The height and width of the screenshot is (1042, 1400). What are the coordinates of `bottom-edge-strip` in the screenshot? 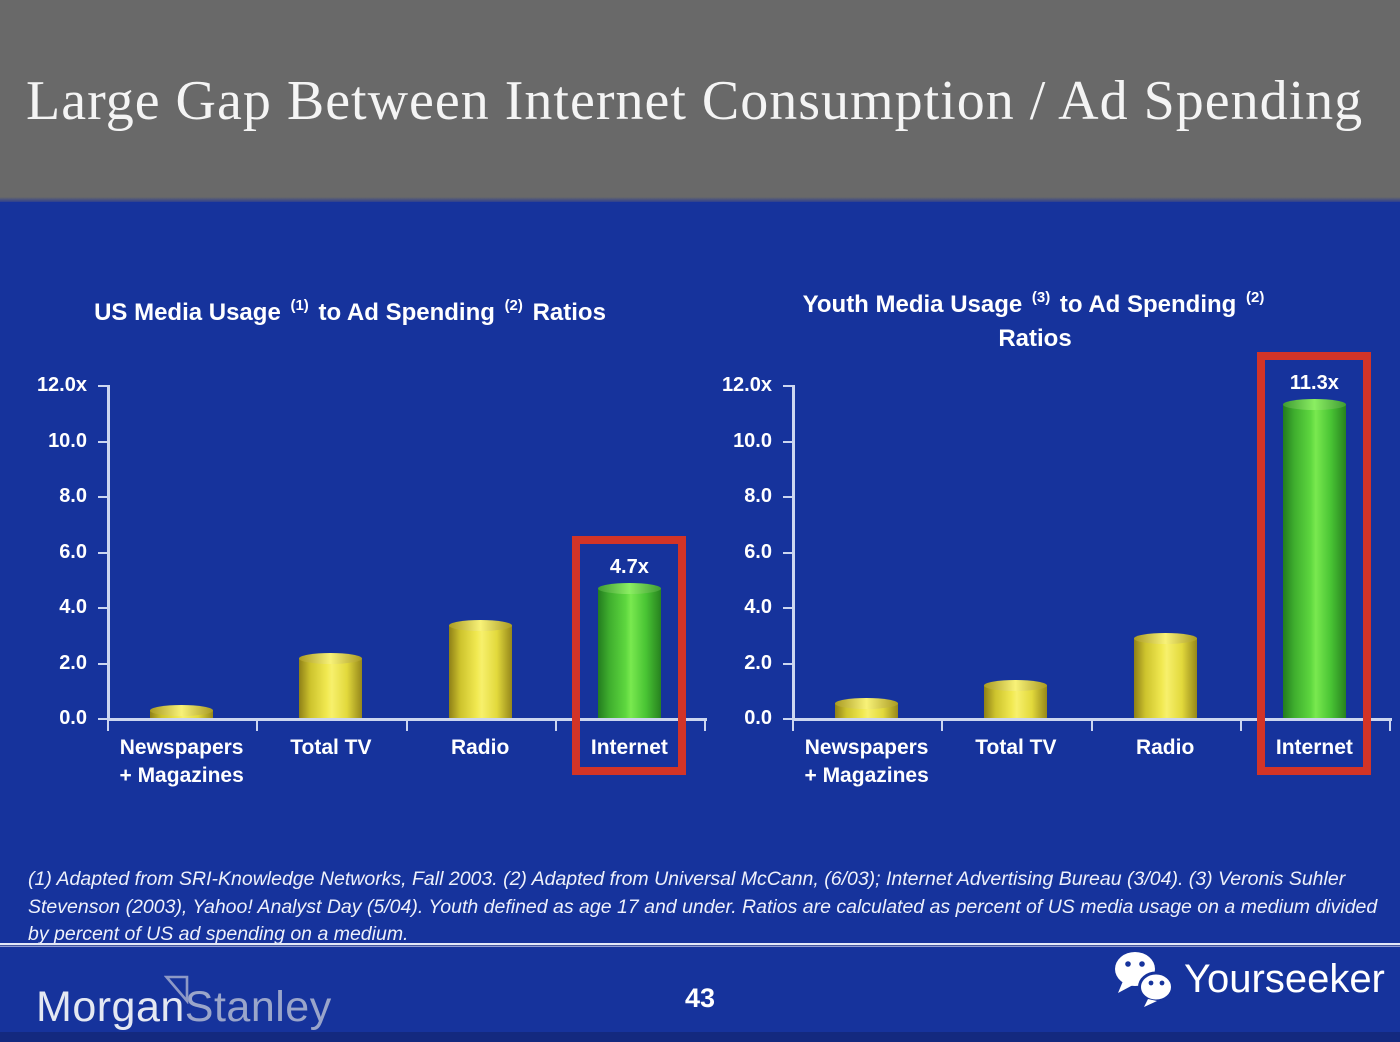 It's located at (700, 1037).